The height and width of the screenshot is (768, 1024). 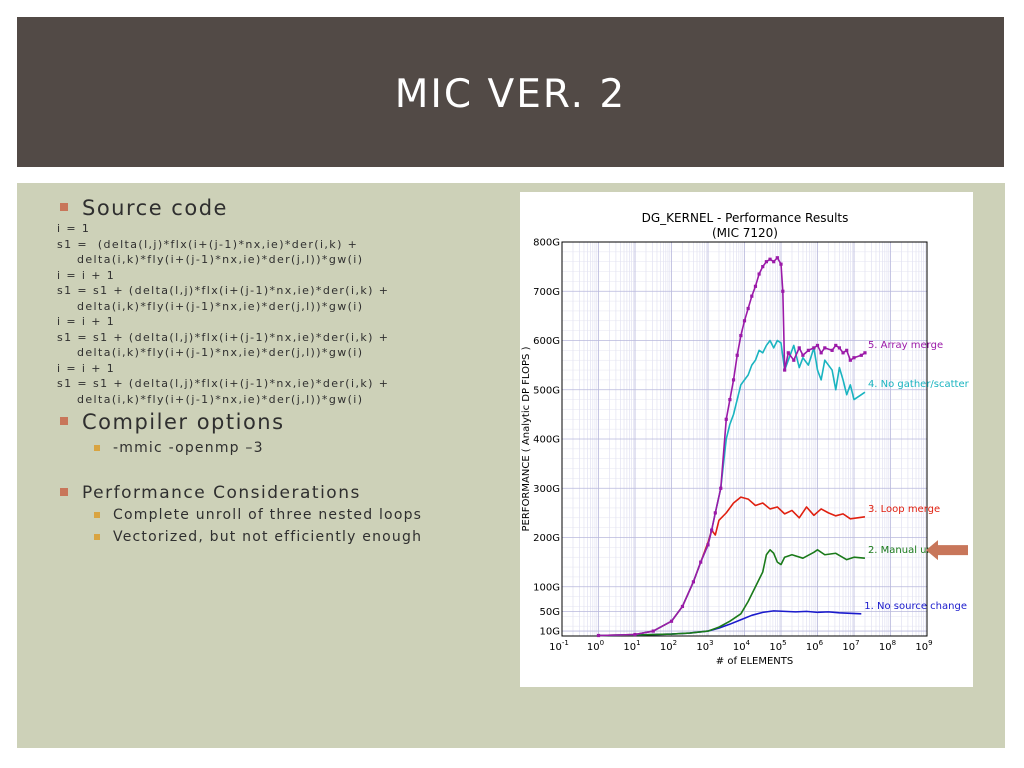 What do you see at coordinates (546, 538) in the screenshot?
I see `y-tick-label: 200G` at bounding box center [546, 538].